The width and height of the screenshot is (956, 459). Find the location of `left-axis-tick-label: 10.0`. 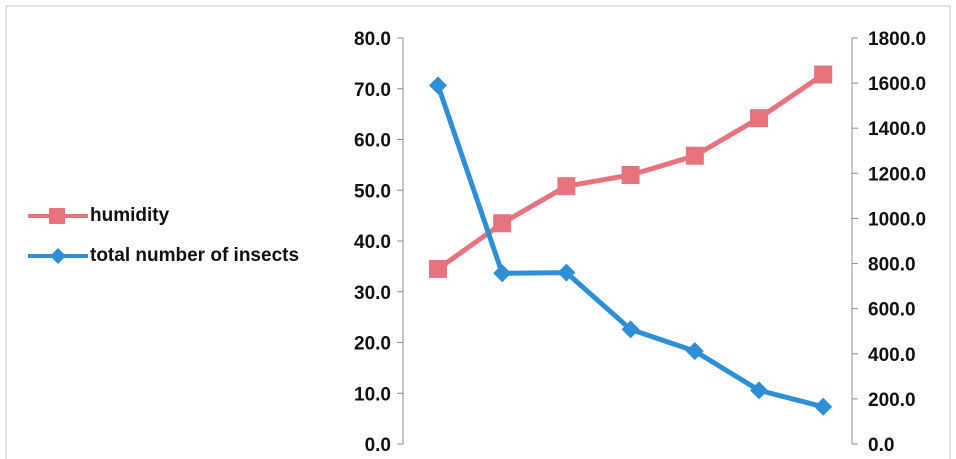

left-axis-tick-label: 10.0 is located at coordinates (372, 394).